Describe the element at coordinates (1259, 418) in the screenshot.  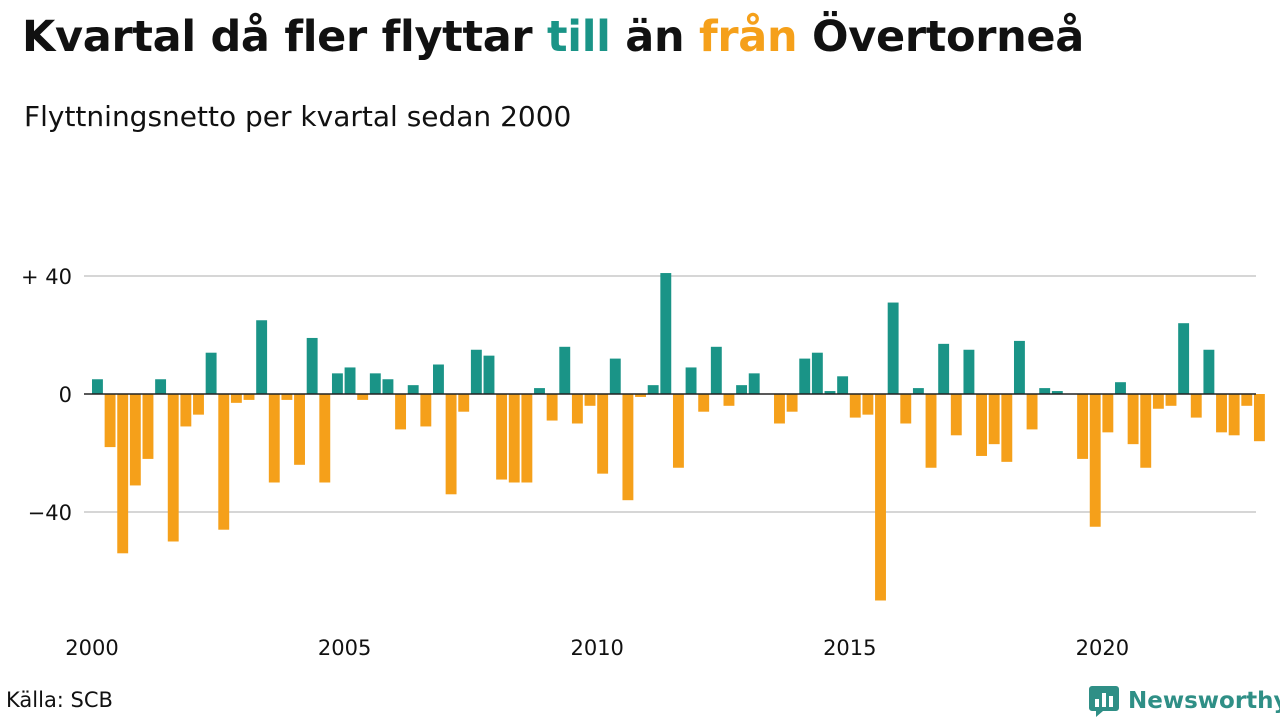
I see `bar-2023-q1: 2023 Q1: -16` at that location.